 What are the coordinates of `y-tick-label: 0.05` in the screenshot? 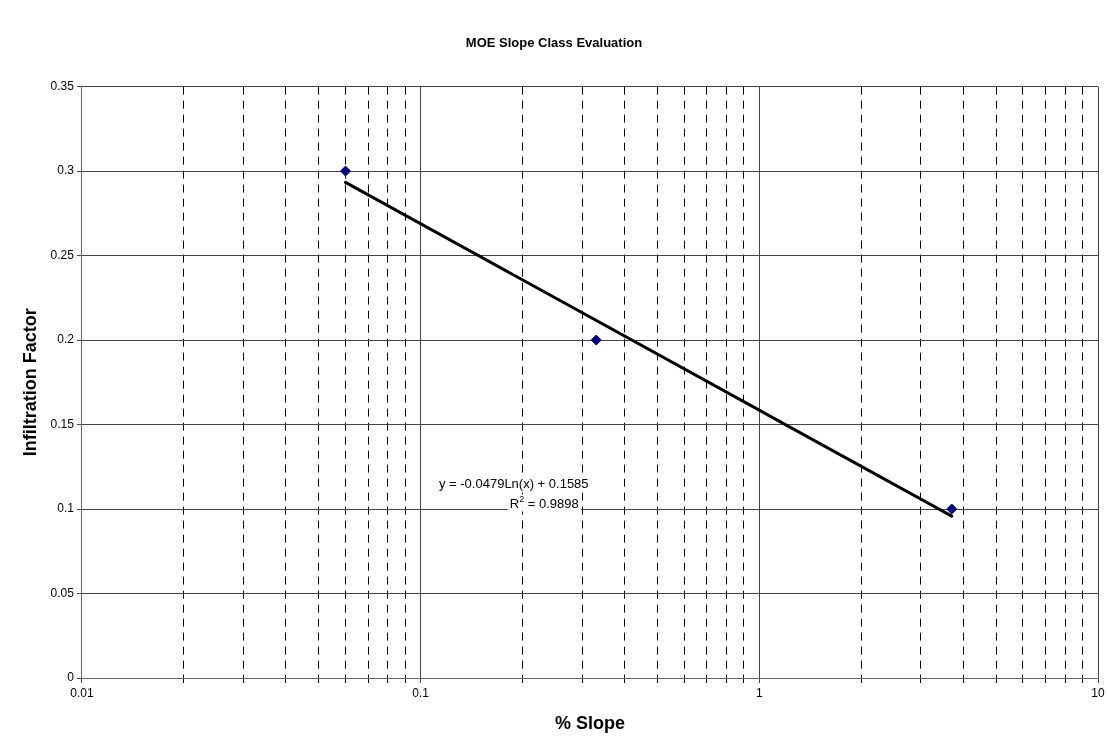 It's located at (62, 592).